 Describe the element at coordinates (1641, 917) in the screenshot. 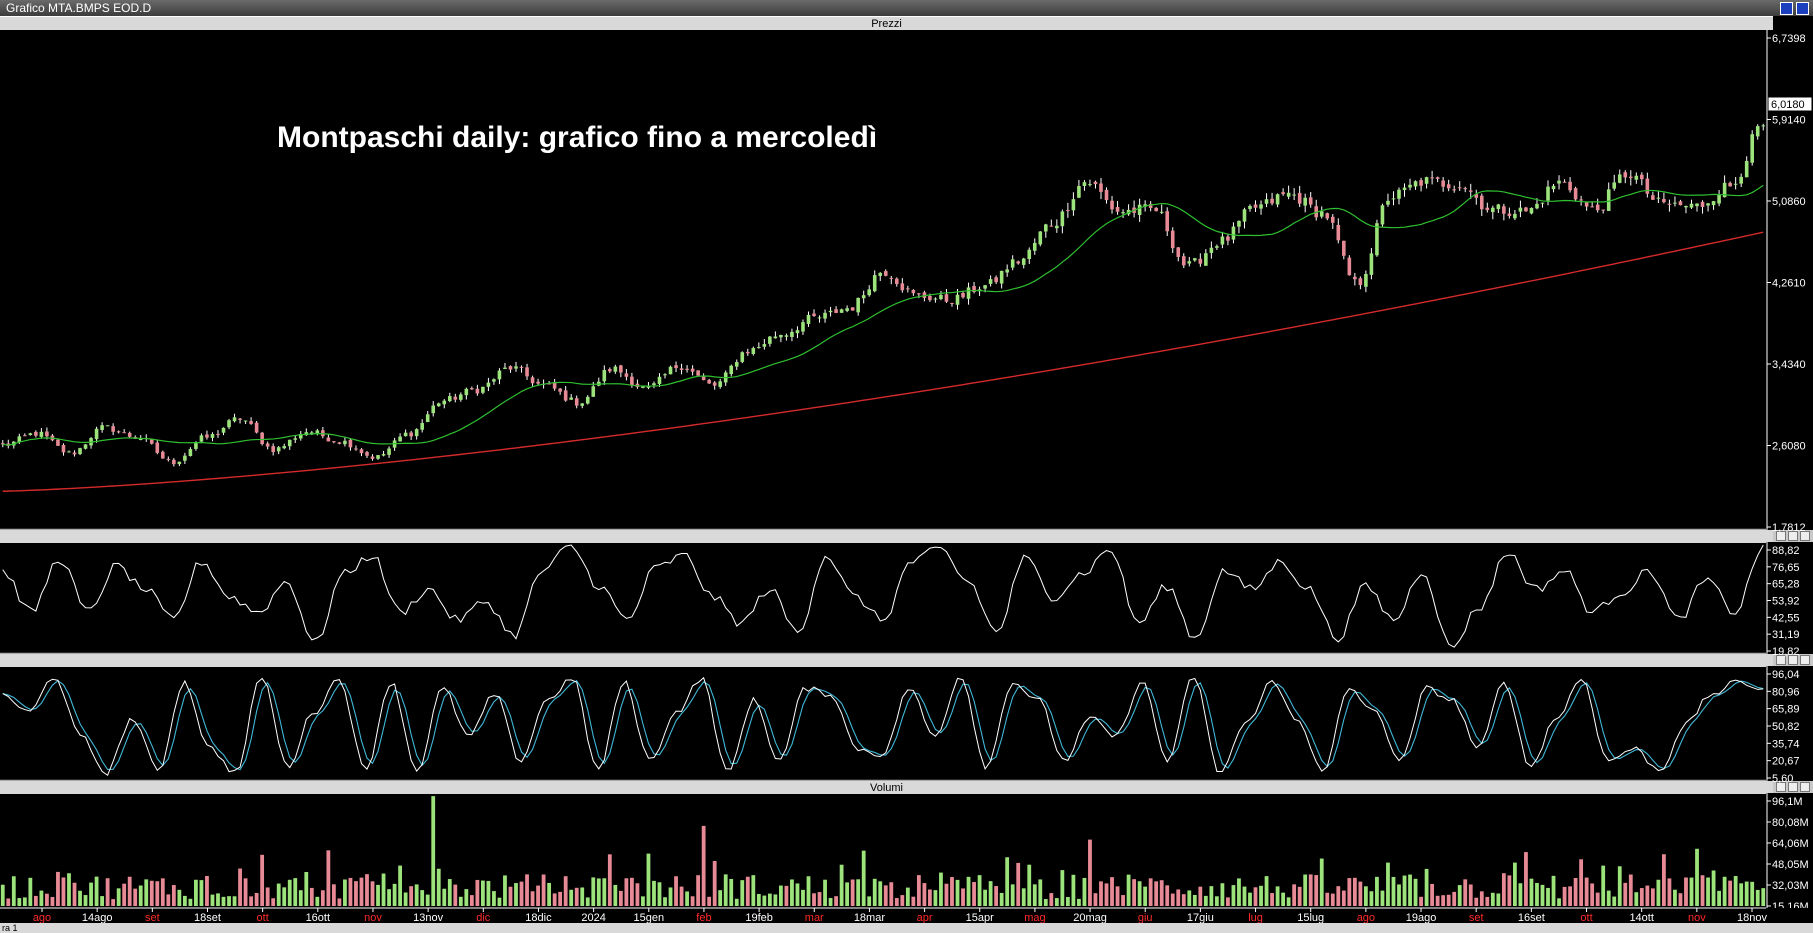

I see `time-axis-label: 14ott` at that location.